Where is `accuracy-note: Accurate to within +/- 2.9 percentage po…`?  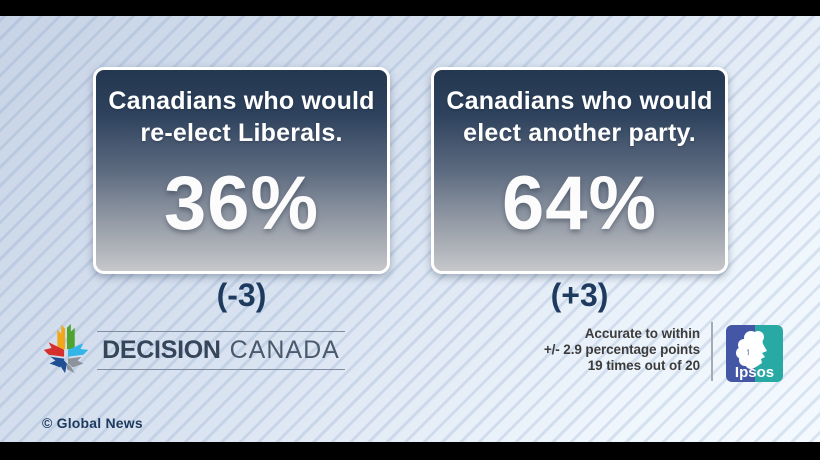
accuracy-note: Accurate to within +/- 2.9 percentage po… is located at coordinates (560, 350).